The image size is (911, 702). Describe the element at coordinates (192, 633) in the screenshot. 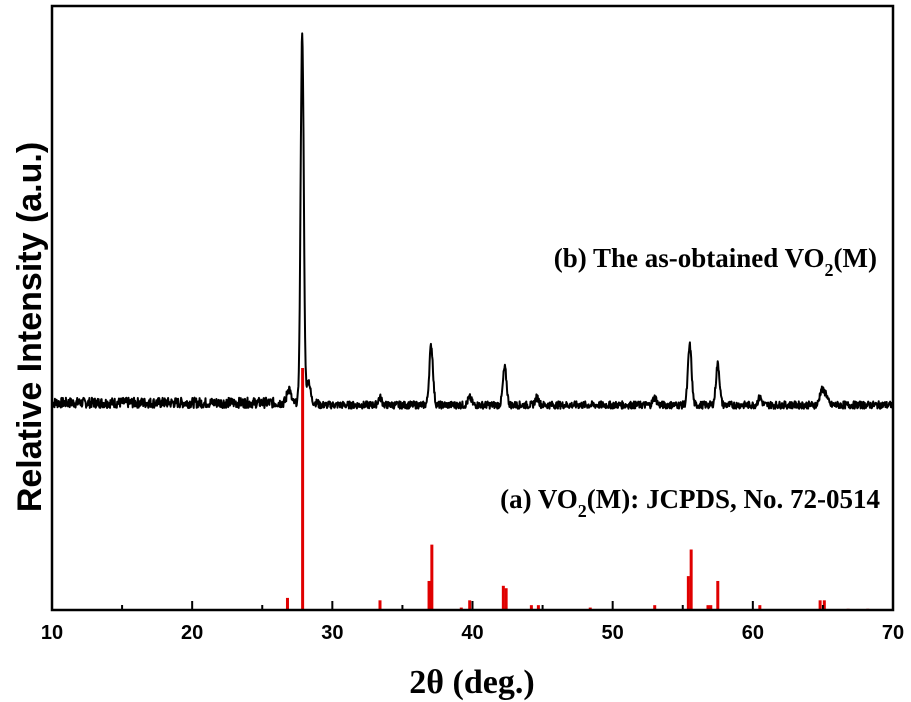

I see `x-tick-label: 20` at that location.